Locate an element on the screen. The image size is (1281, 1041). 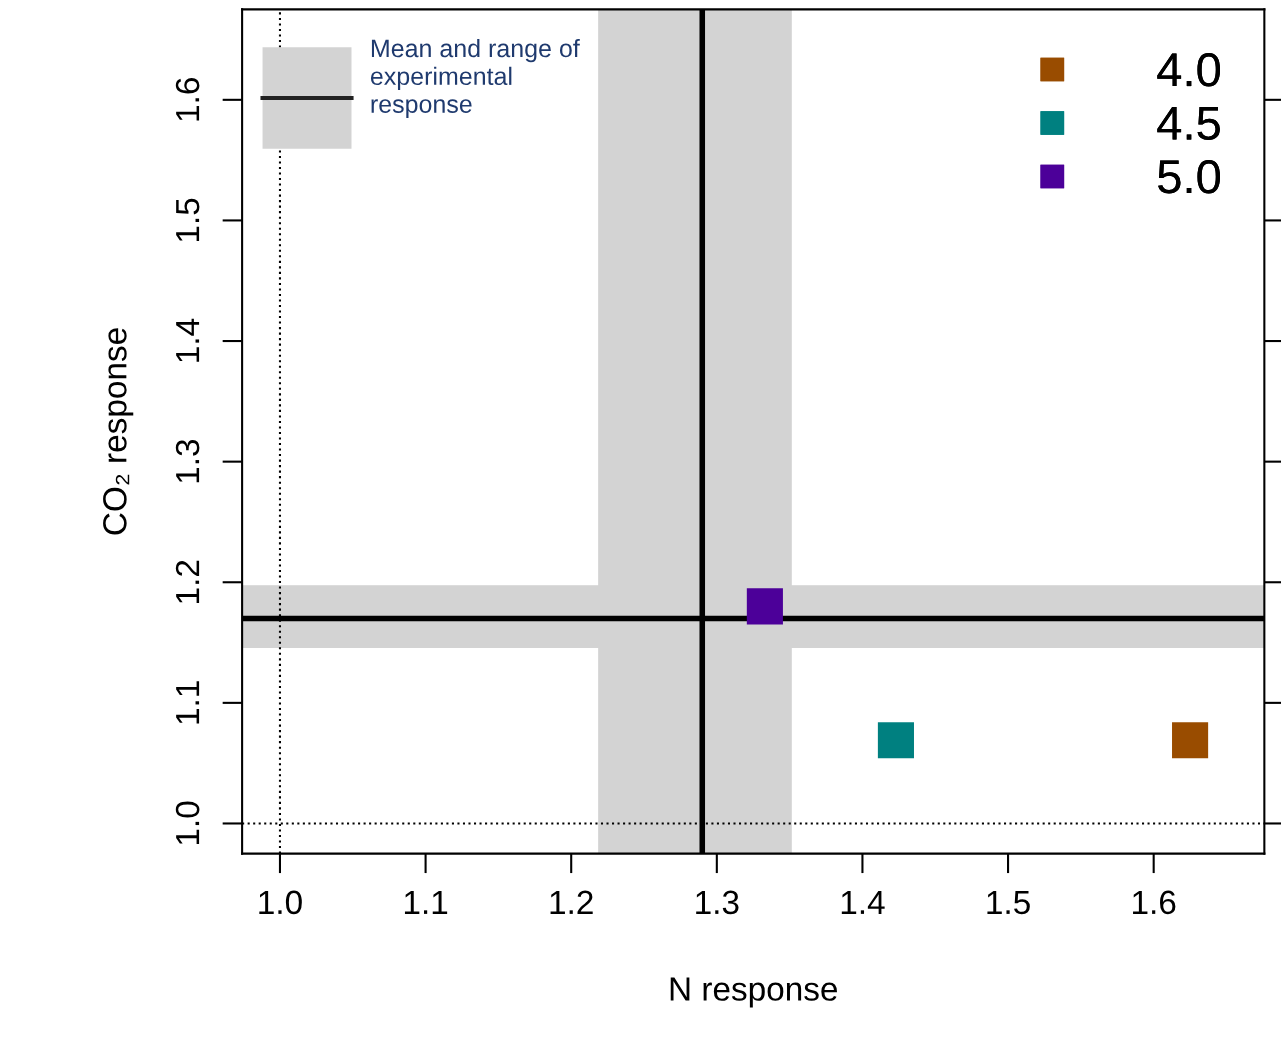
y-tick-label: 1.3 is located at coordinates (187, 461).